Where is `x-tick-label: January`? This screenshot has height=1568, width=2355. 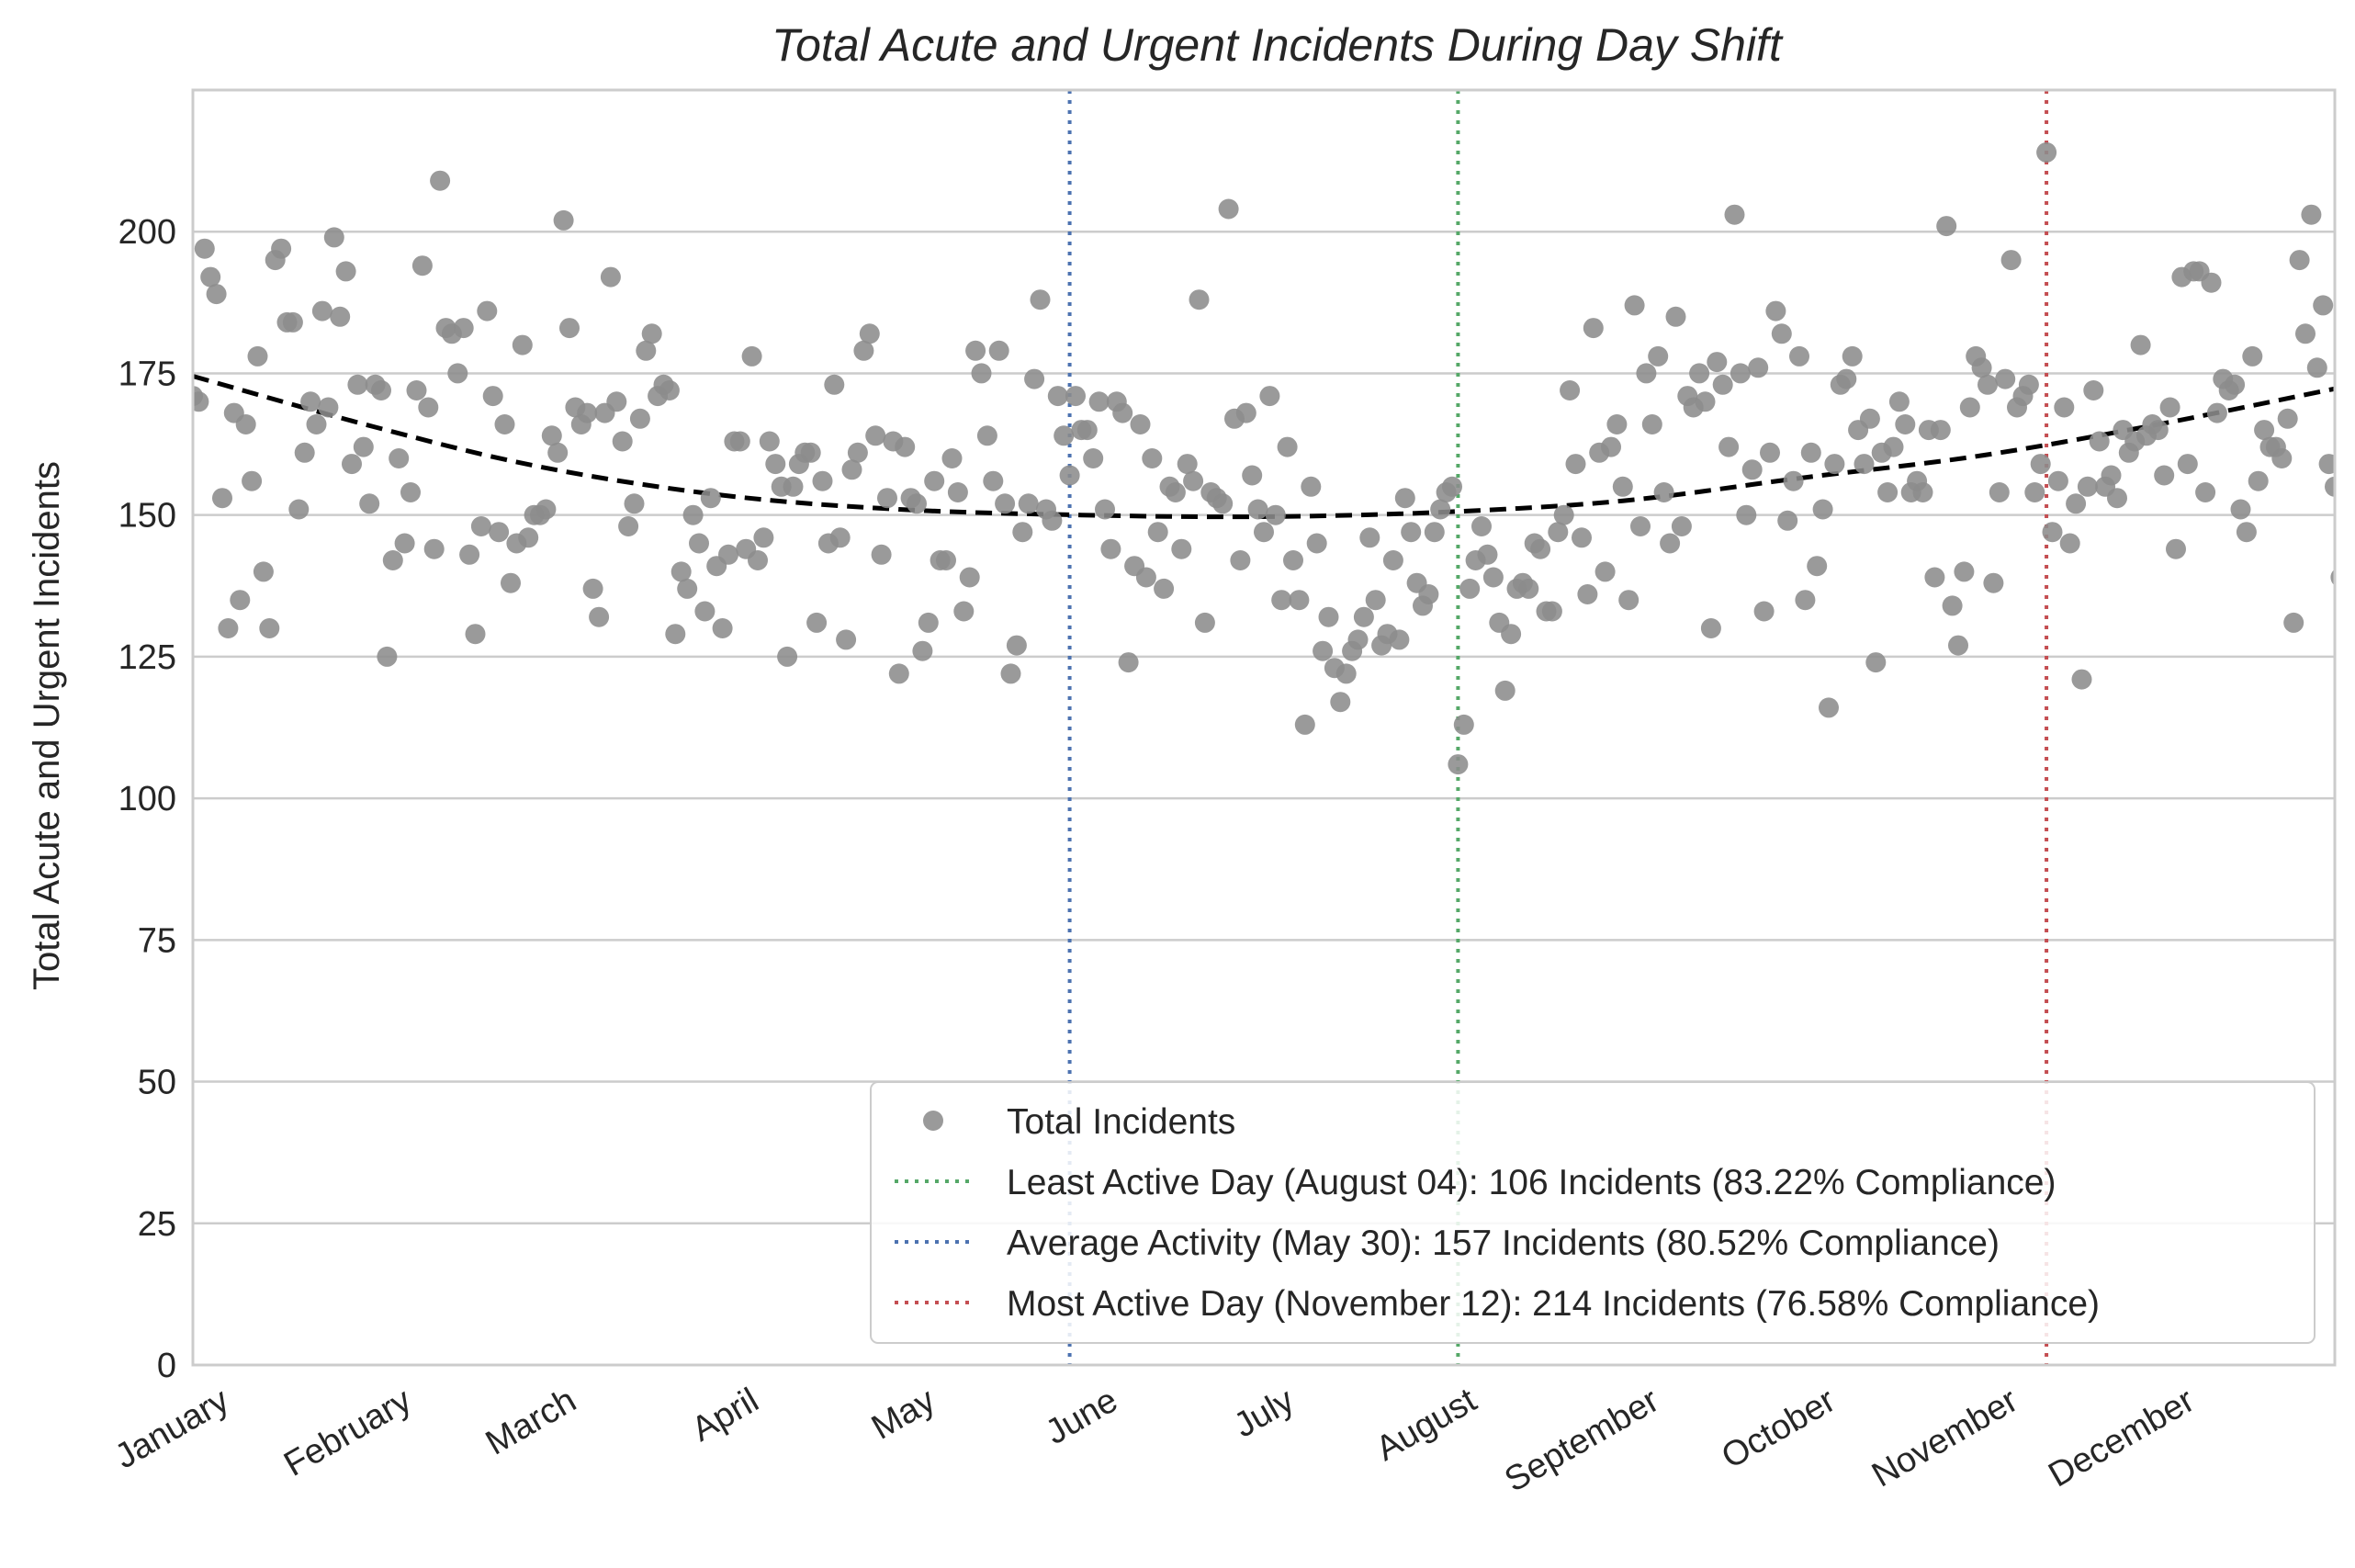 x-tick-label: January is located at coordinates (171, 1428).